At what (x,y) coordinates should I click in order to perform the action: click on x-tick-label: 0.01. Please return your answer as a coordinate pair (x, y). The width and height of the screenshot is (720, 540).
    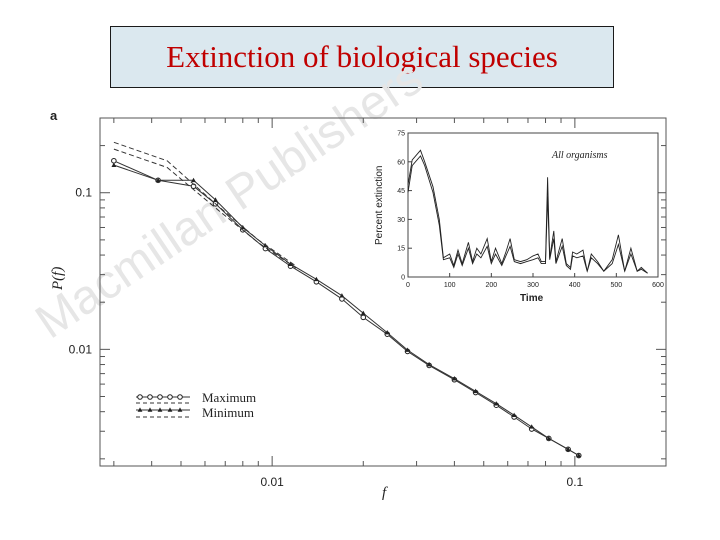
    Looking at the image, I should click on (272, 482).